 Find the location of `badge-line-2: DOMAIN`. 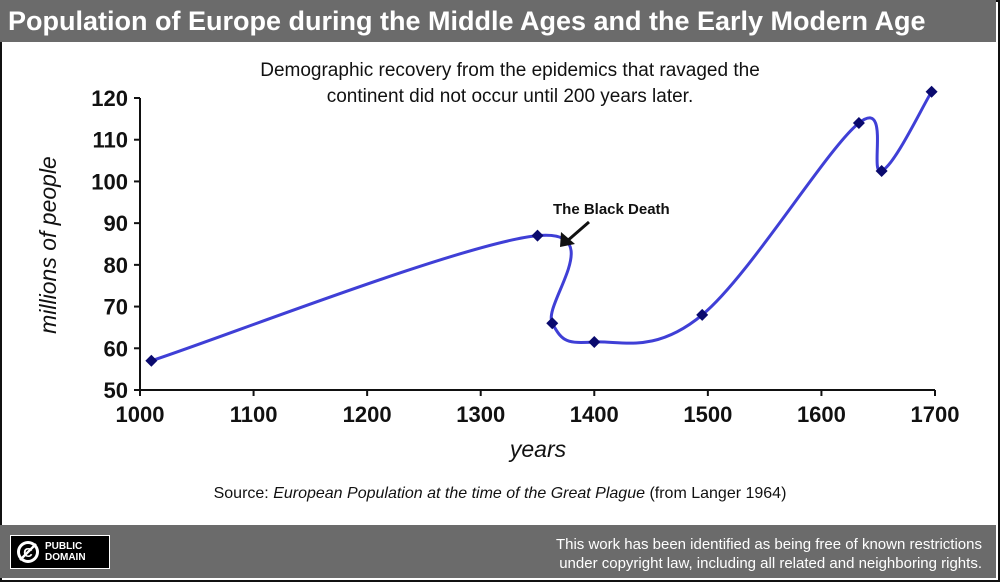

badge-line-2: DOMAIN is located at coordinates (65, 557).